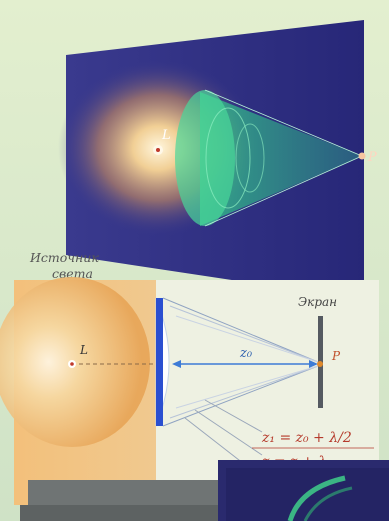 The image size is (389, 521). I want to click on ray-lower-outer, so click(240, 396).